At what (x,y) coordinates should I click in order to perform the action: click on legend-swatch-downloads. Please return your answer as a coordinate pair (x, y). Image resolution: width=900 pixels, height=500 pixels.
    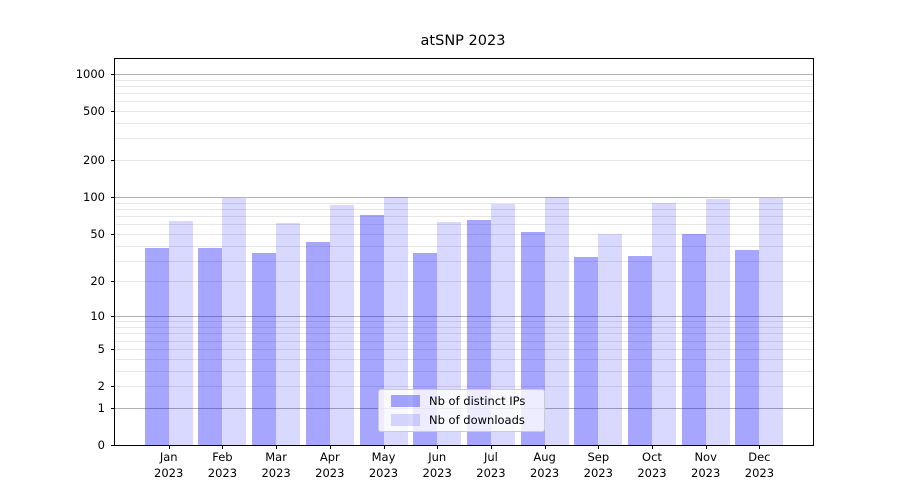
    Looking at the image, I should click on (405, 420).